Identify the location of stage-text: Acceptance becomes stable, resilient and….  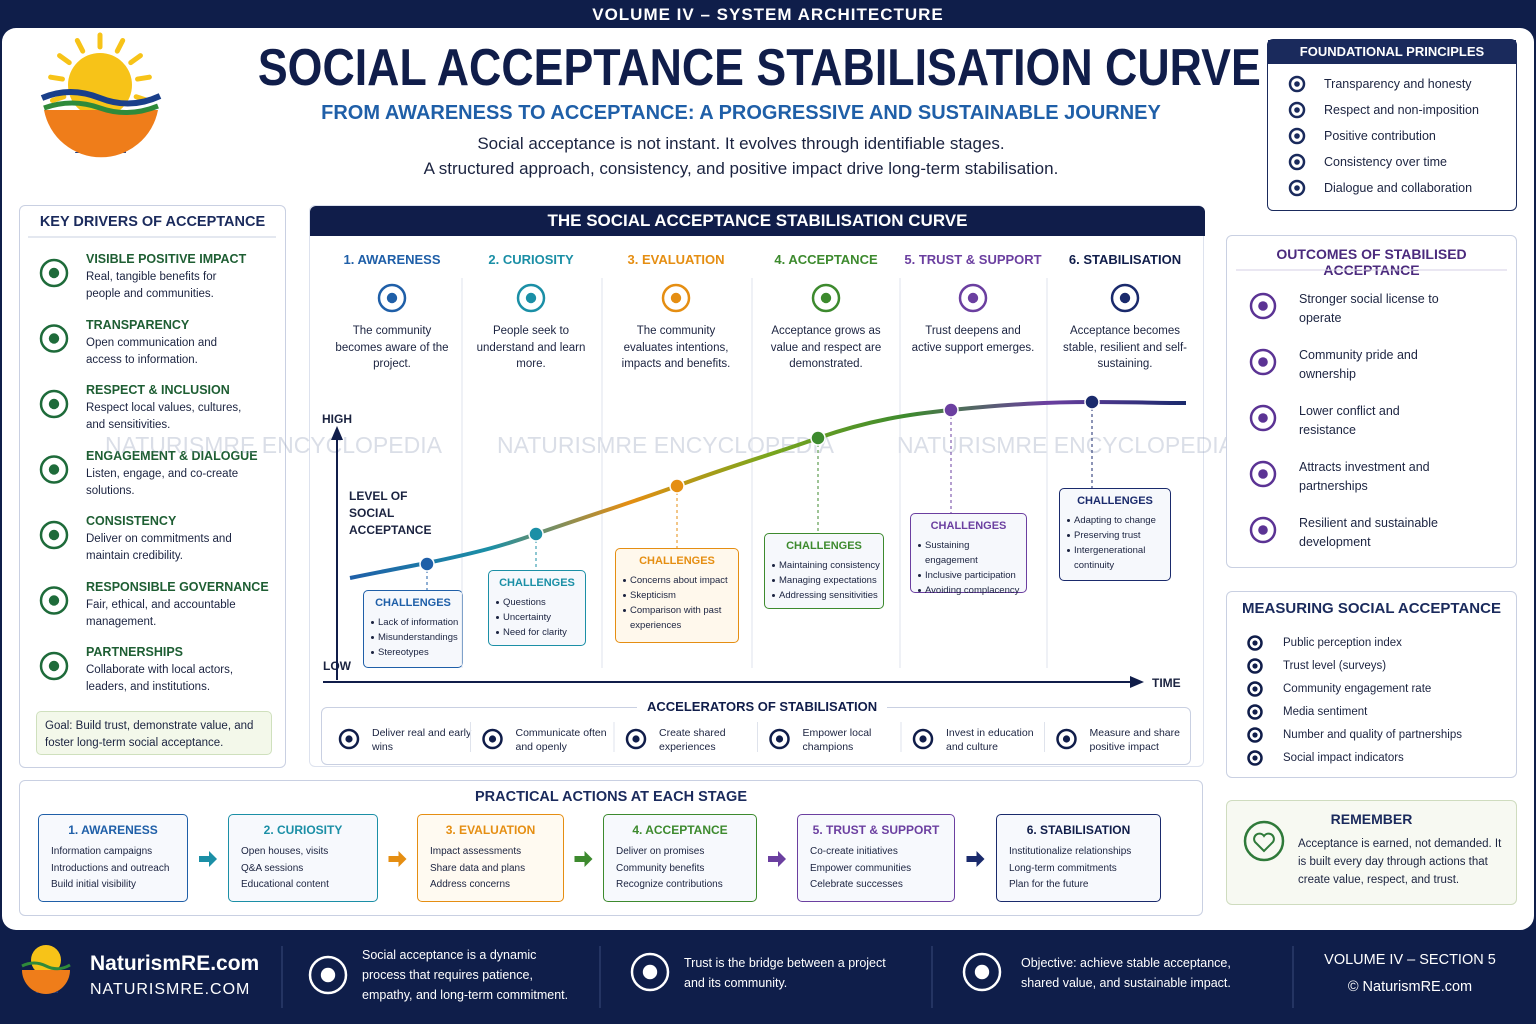
(1125, 347).